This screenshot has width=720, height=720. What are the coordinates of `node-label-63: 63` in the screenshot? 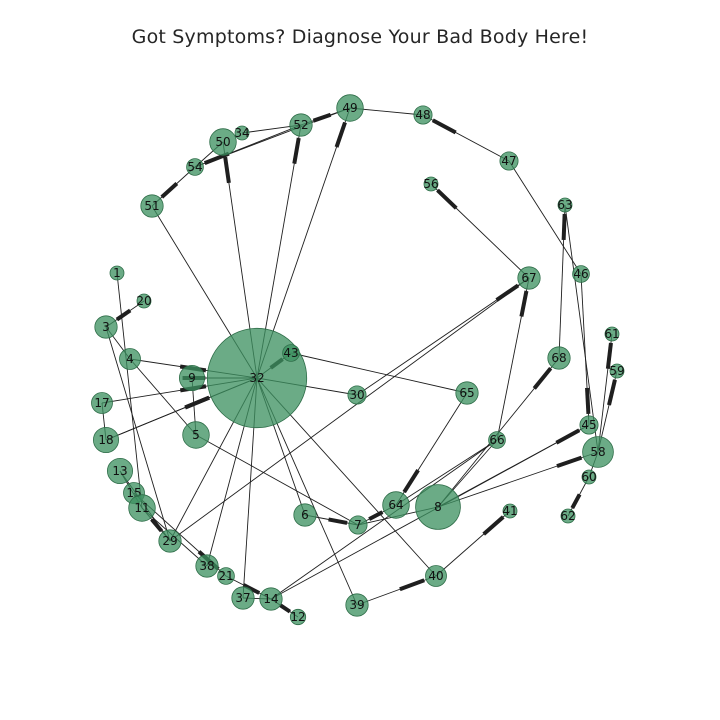 It's located at (564, 205).